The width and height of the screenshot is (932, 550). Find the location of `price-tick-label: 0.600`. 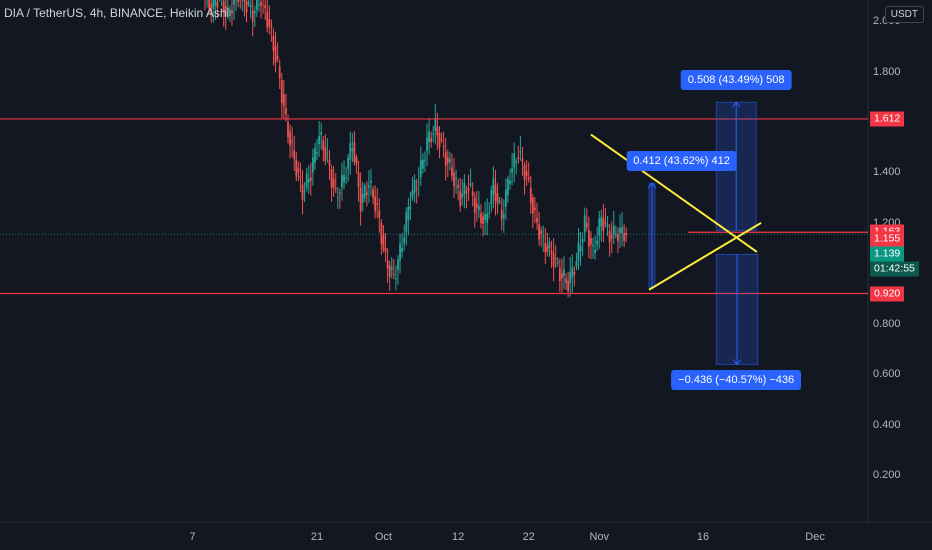

price-tick-label: 0.600 is located at coordinates (887, 374).